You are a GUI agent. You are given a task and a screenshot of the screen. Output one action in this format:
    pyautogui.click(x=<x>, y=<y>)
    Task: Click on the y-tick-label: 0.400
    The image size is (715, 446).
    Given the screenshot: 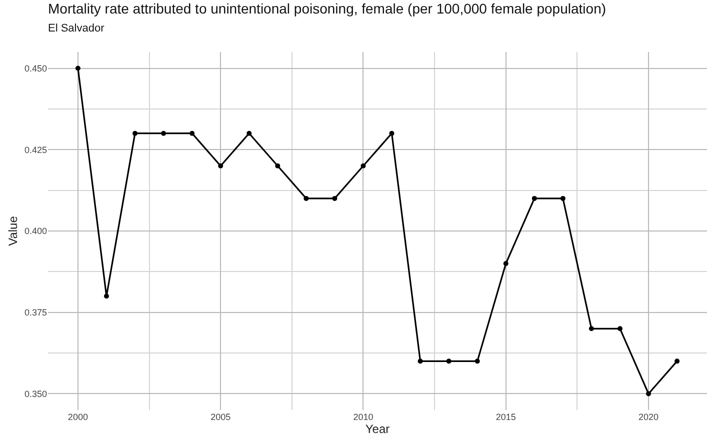 What is the action you would take?
    pyautogui.click(x=35, y=231)
    